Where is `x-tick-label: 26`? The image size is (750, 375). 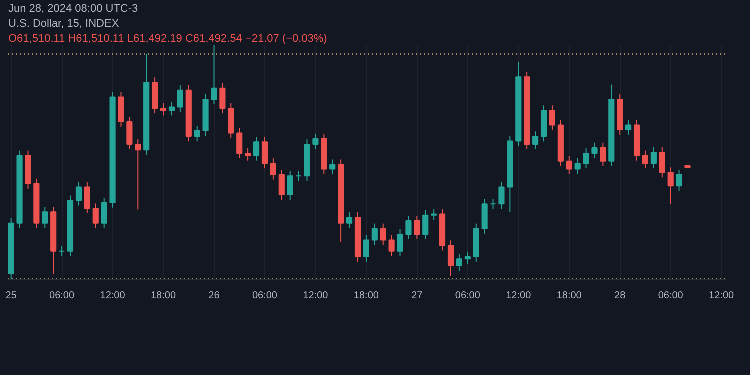
x-tick-label: 26 is located at coordinates (214, 296).